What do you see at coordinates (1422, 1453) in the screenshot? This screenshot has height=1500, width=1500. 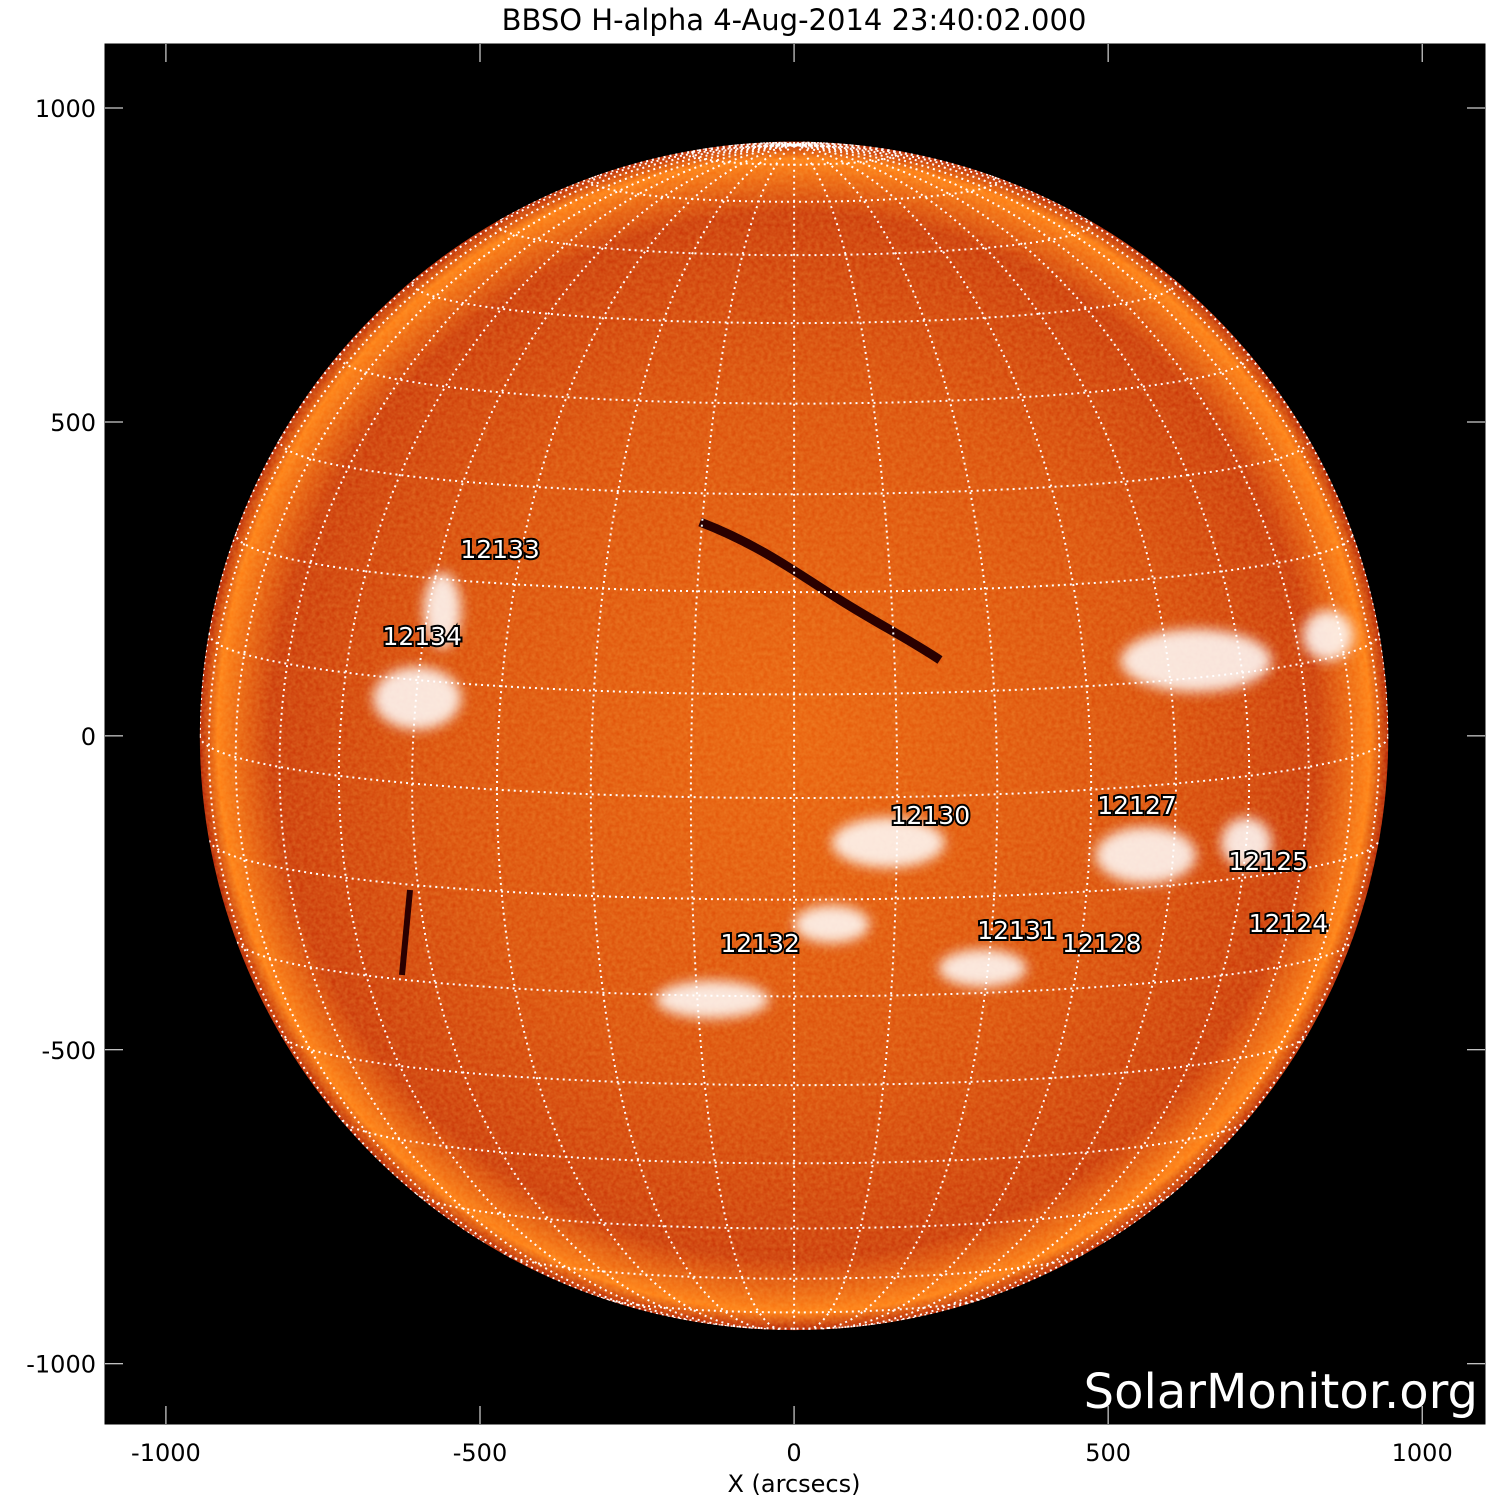 I see `x-tick-label: 1000` at bounding box center [1422, 1453].